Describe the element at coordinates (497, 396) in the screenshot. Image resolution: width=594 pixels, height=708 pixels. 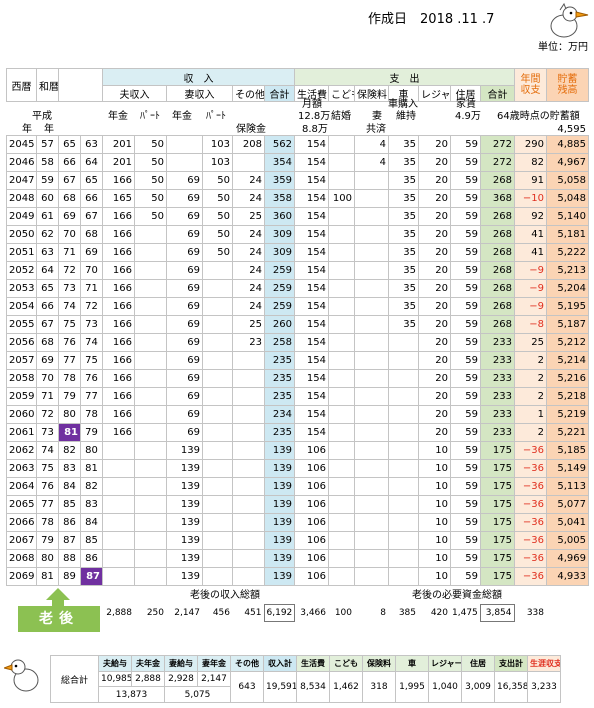
I see `cell: 233` at that location.